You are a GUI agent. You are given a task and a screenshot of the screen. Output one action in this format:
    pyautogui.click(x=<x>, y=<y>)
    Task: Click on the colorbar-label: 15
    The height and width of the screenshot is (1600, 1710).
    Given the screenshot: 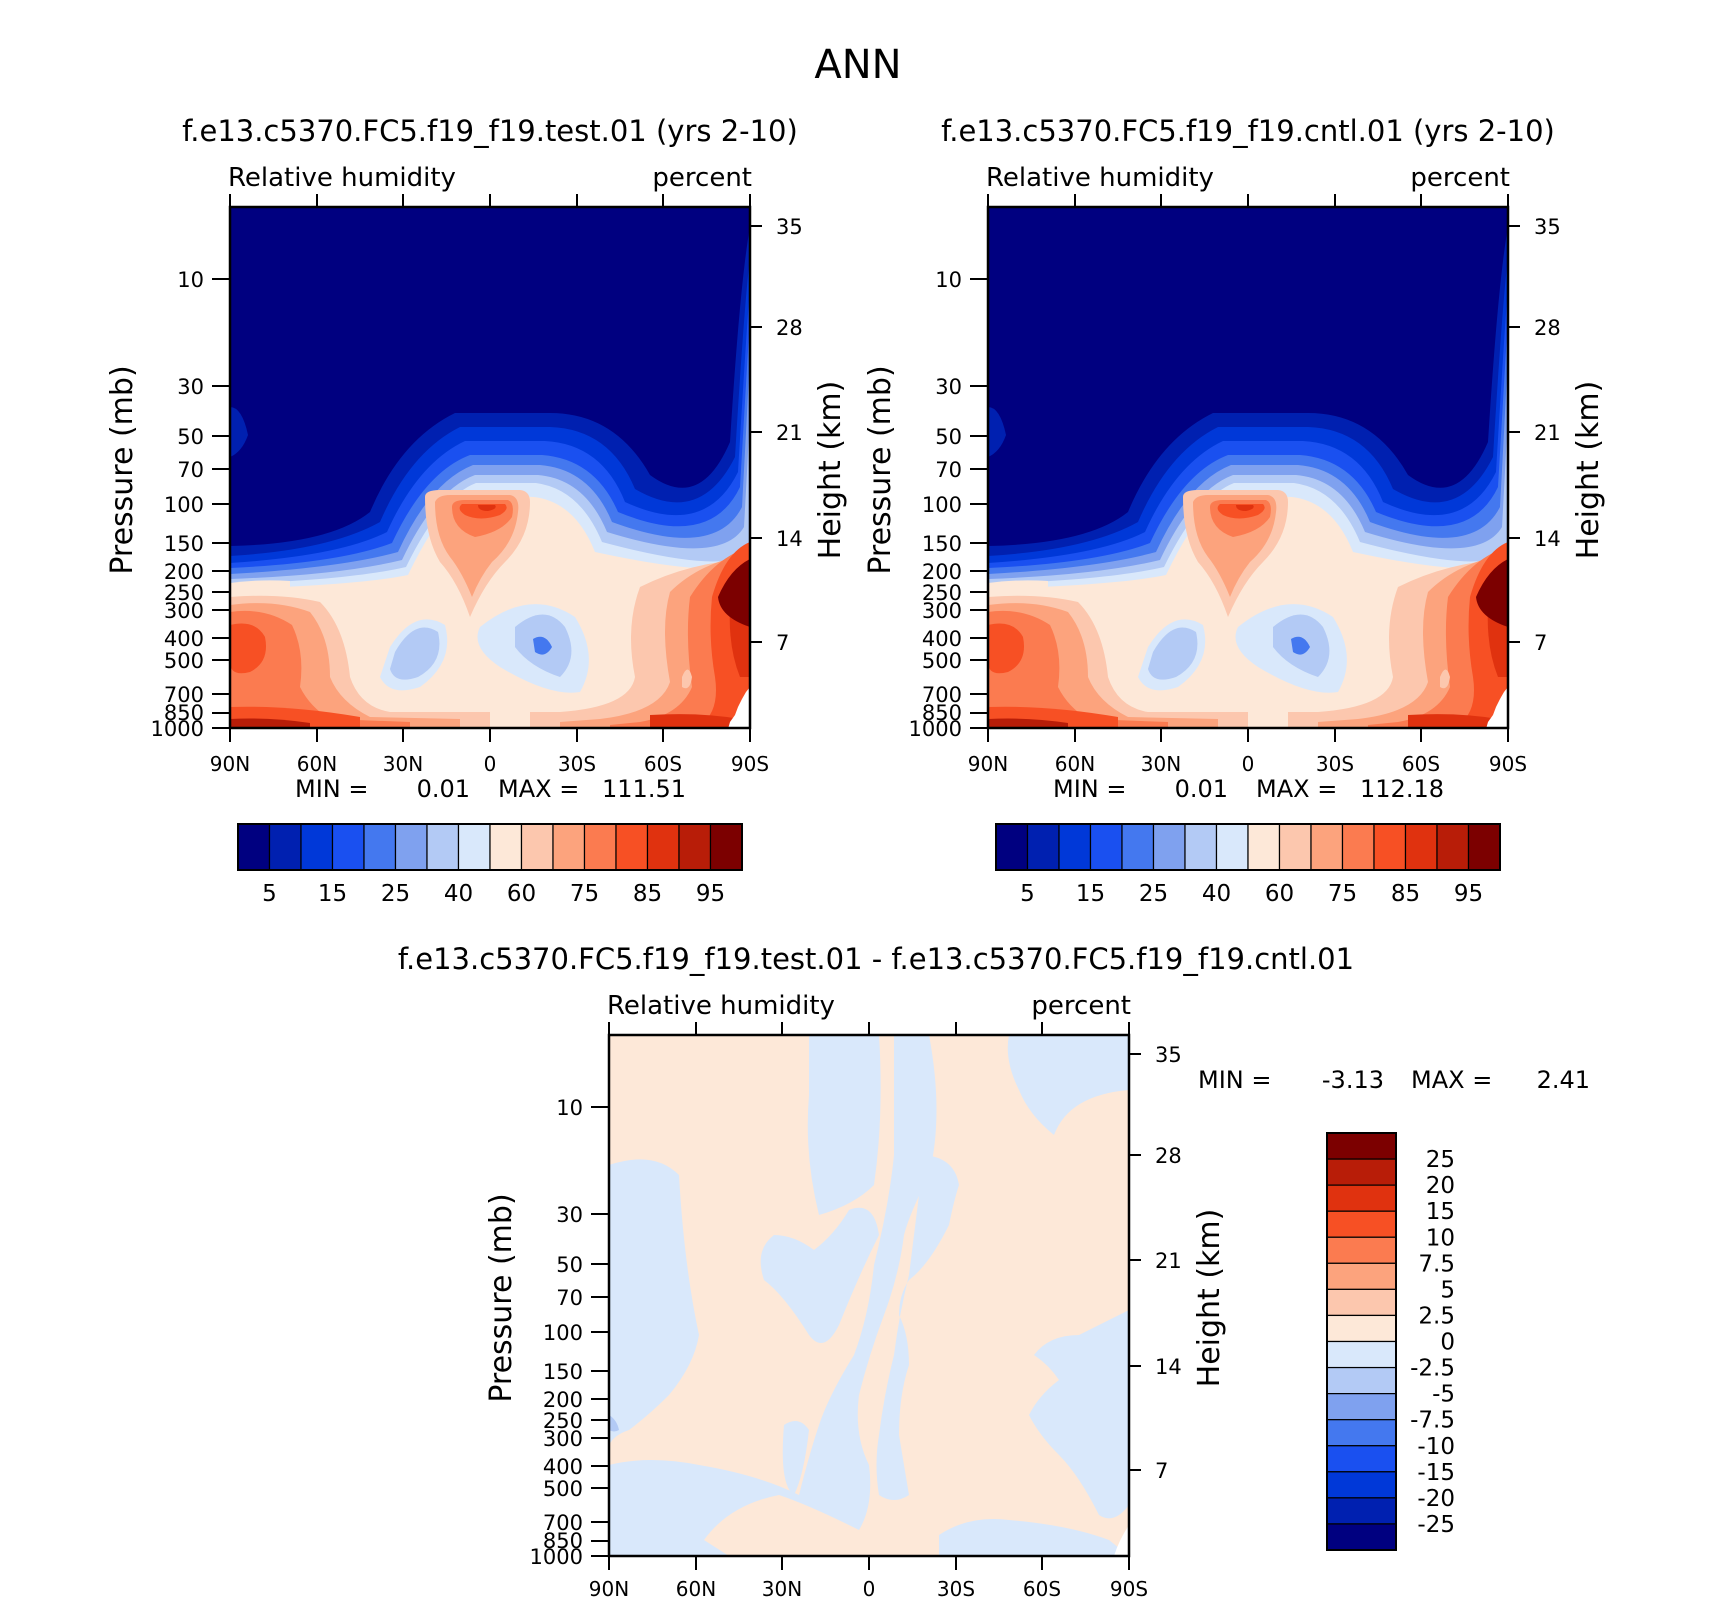 What is the action you would take?
    pyautogui.click(x=1090, y=894)
    